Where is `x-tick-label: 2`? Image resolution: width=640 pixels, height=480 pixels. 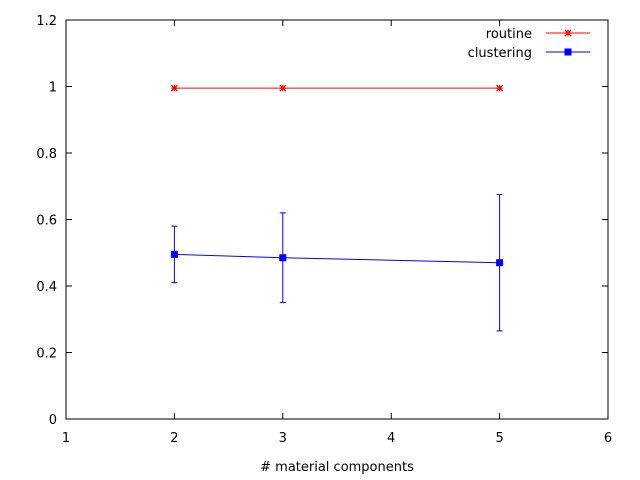
x-tick-label: 2 is located at coordinates (174, 438).